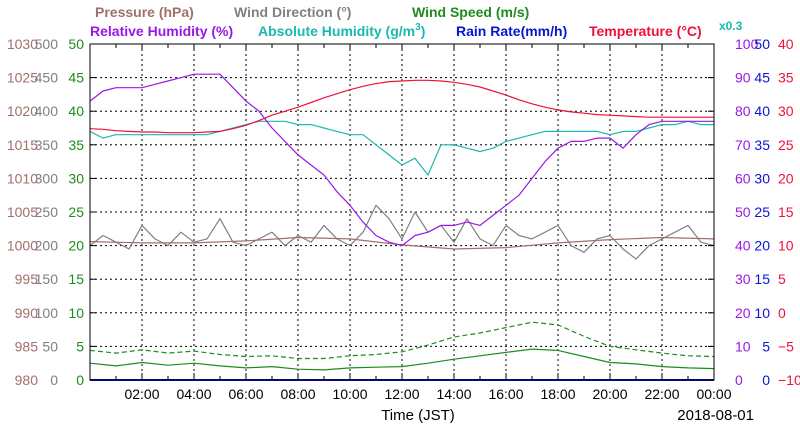 This screenshot has height=434, width=800. I want to click on legend-absolute-humidity-close: ), so click(423, 31).